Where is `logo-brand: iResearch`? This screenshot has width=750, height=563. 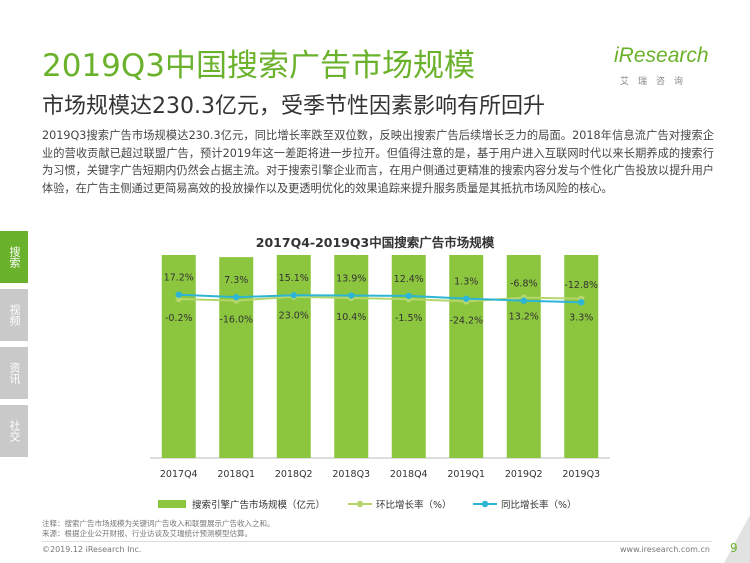 logo-brand: iResearch is located at coordinates (661, 55).